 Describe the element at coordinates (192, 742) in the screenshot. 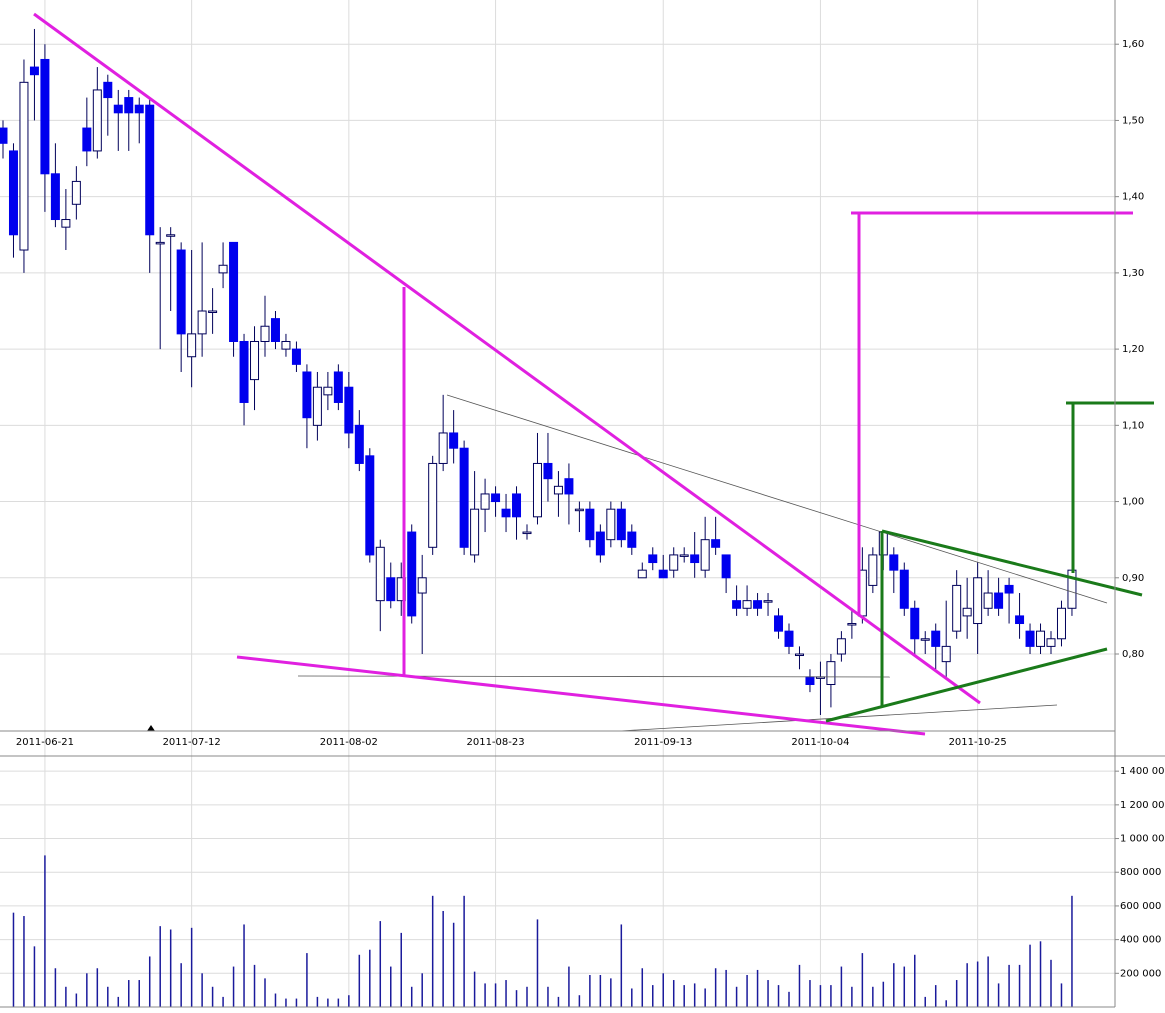

I see `x-tick-label: 2011-07-12` at that location.